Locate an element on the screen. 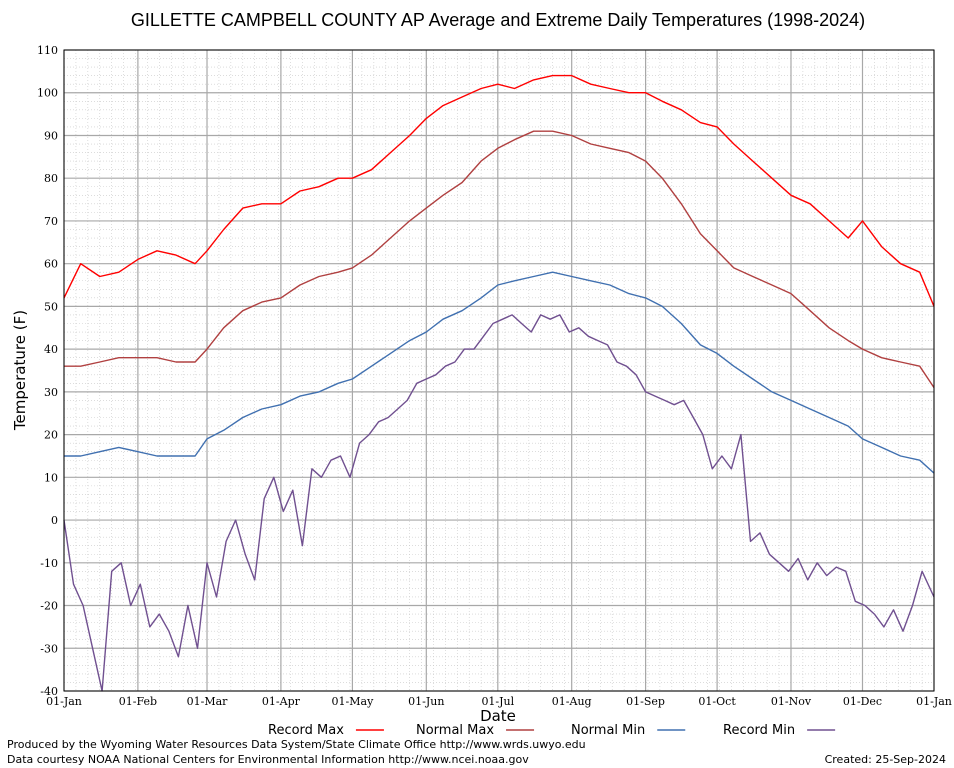 The width and height of the screenshot is (954, 768). y-tick-label: 10 is located at coordinates (51, 477).